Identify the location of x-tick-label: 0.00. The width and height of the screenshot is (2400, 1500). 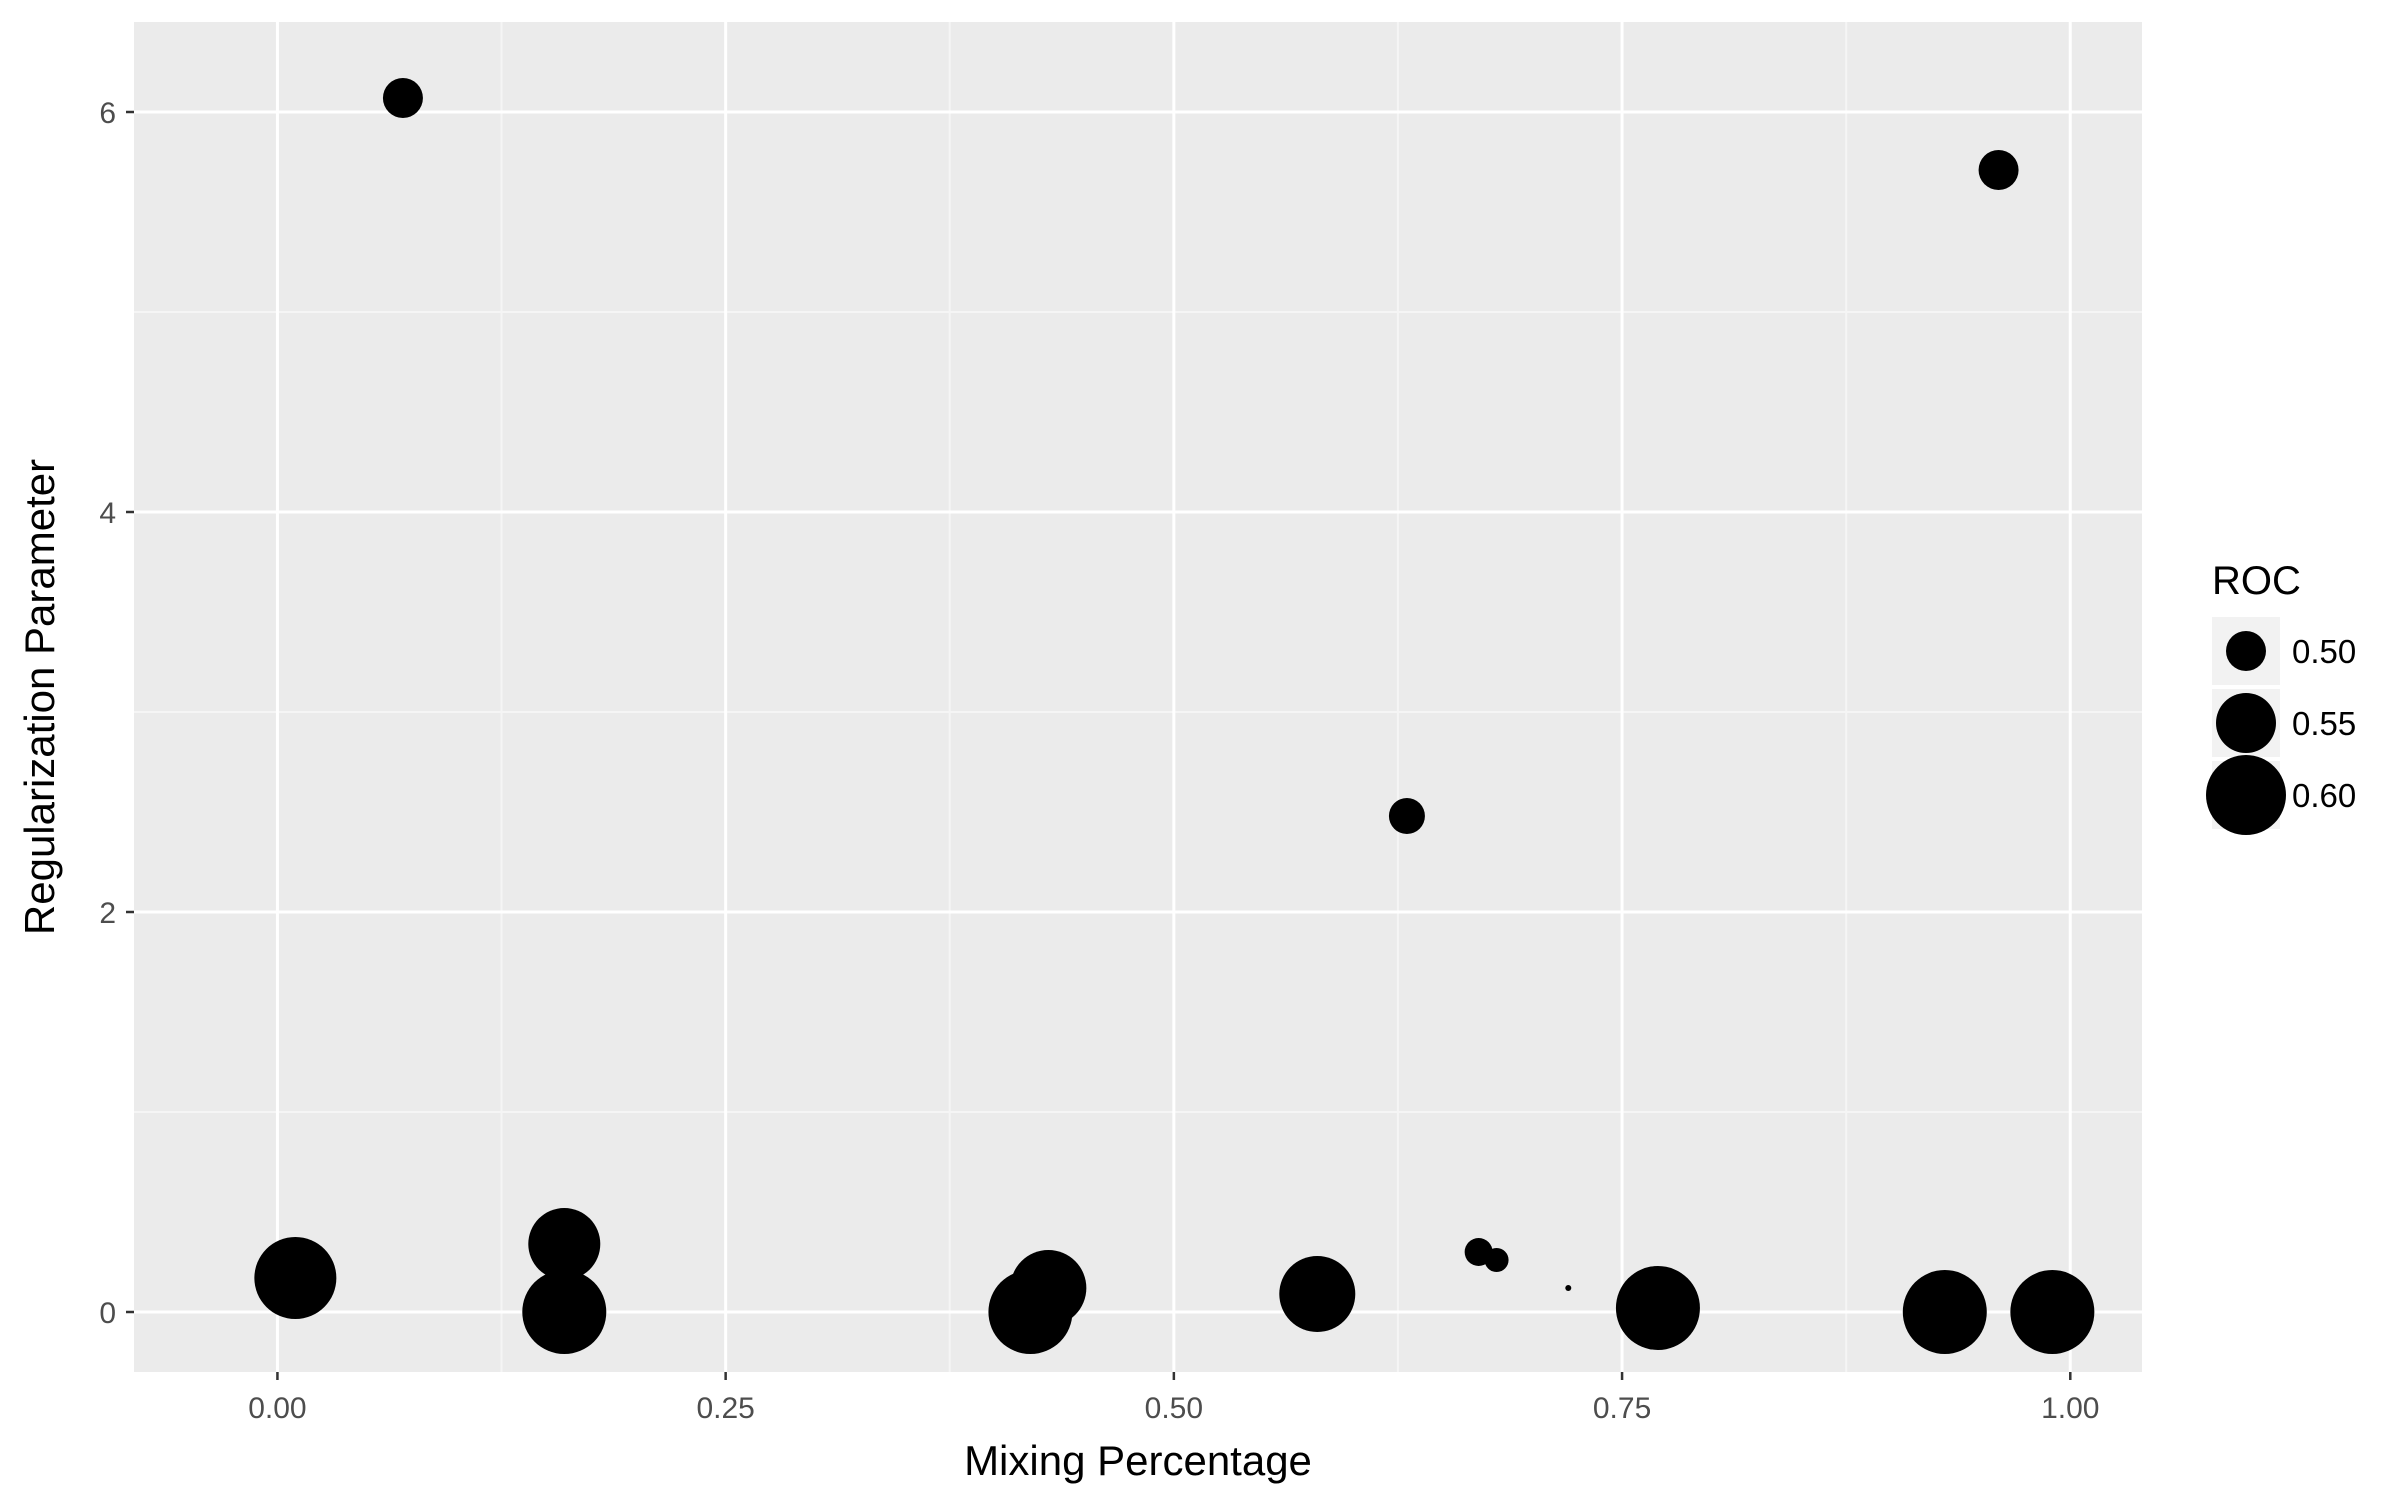
(277, 1408).